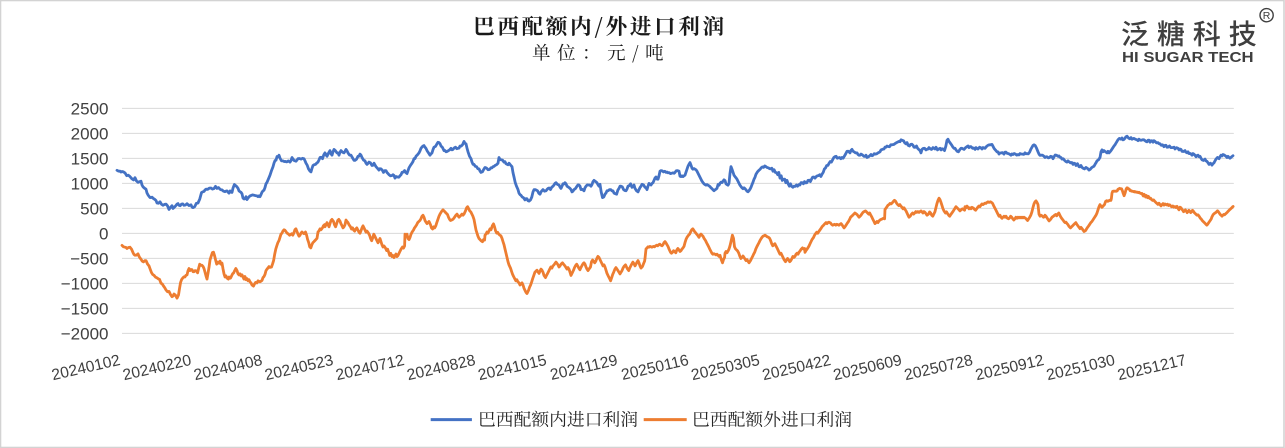 The height and width of the screenshot is (448, 1285). I want to click on svg-text: 2000, so click(90, 134).